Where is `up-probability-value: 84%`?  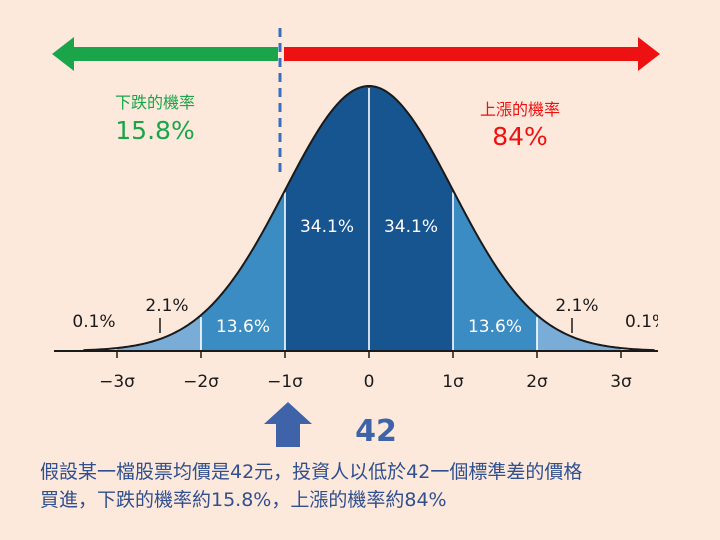
up-probability-value: 84% is located at coordinates (520, 136).